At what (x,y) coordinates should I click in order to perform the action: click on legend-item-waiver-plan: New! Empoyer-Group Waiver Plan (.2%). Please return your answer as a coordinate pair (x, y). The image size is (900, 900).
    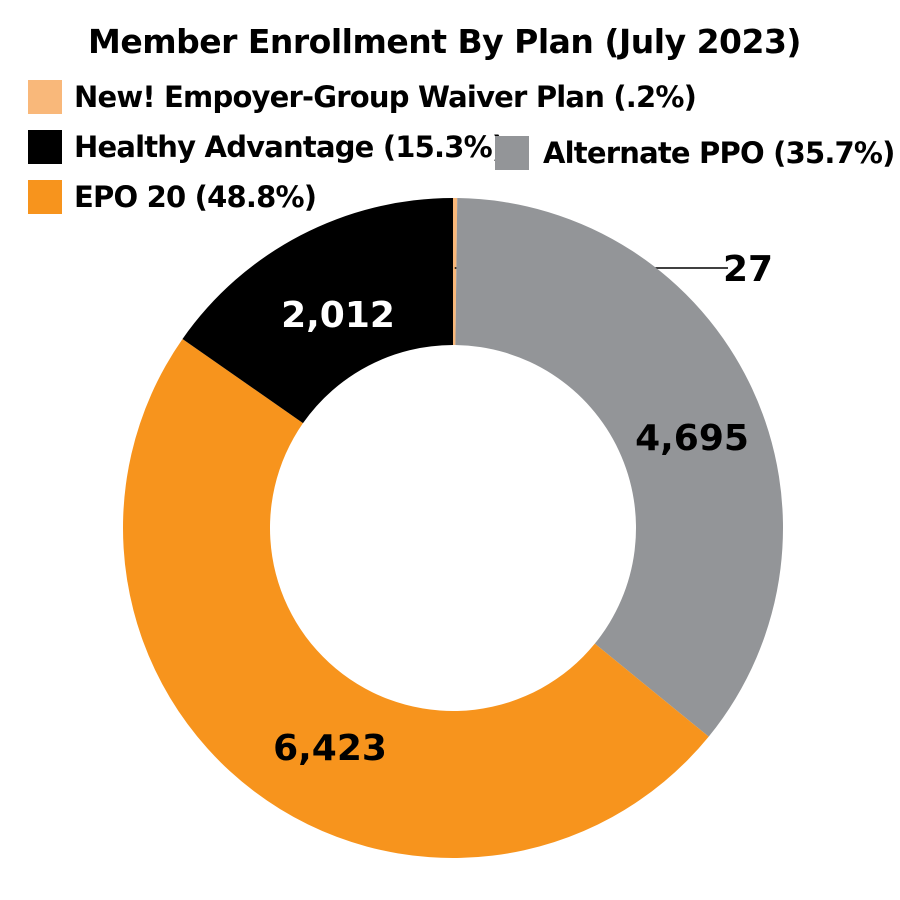
    Looking at the image, I should click on (362, 97).